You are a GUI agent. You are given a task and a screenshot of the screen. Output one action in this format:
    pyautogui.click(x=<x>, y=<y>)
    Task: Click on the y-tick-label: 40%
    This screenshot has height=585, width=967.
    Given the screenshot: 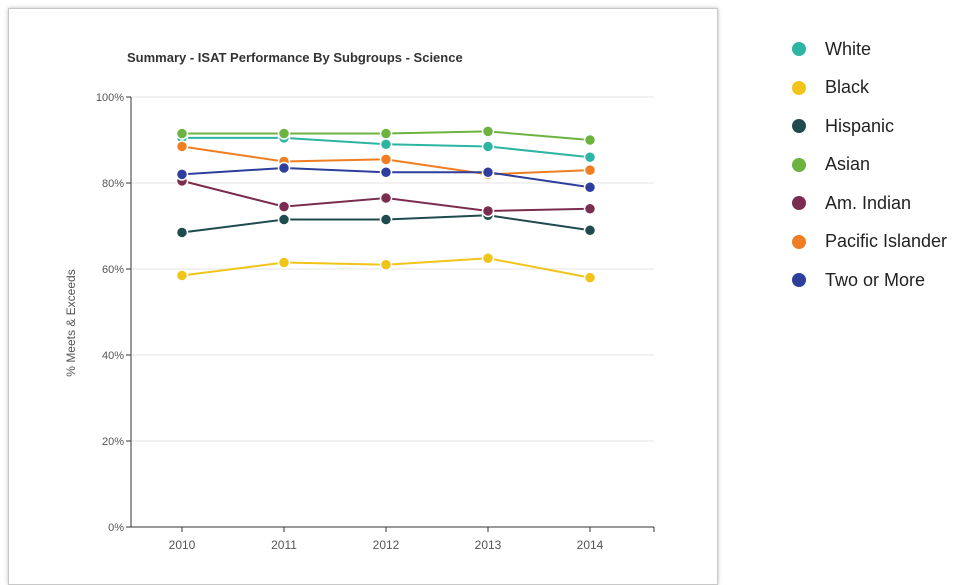 What is the action you would take?
    pyautogui.click(x=113, y=356)
    